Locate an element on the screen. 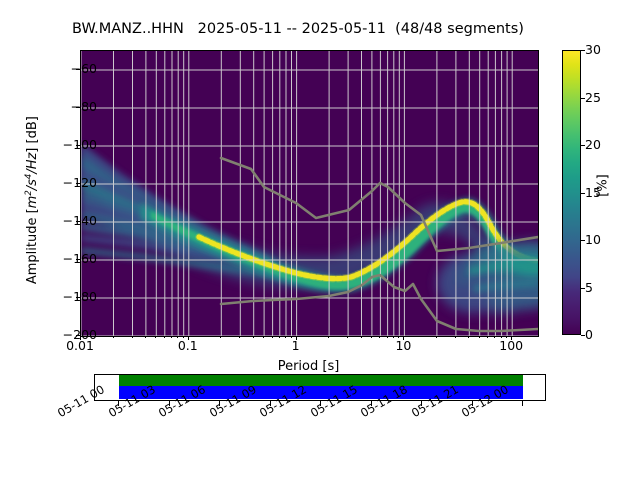  x-tick-label: 100 is located at coordinates (511, 345).